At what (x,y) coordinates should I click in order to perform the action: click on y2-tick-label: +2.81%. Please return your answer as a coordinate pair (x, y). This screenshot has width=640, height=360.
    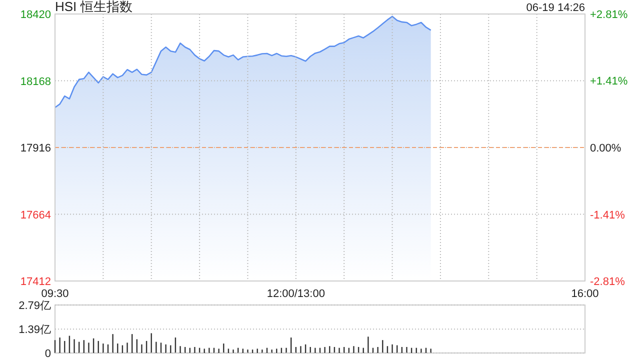
    Looking at the image, I should click on (609, 15).